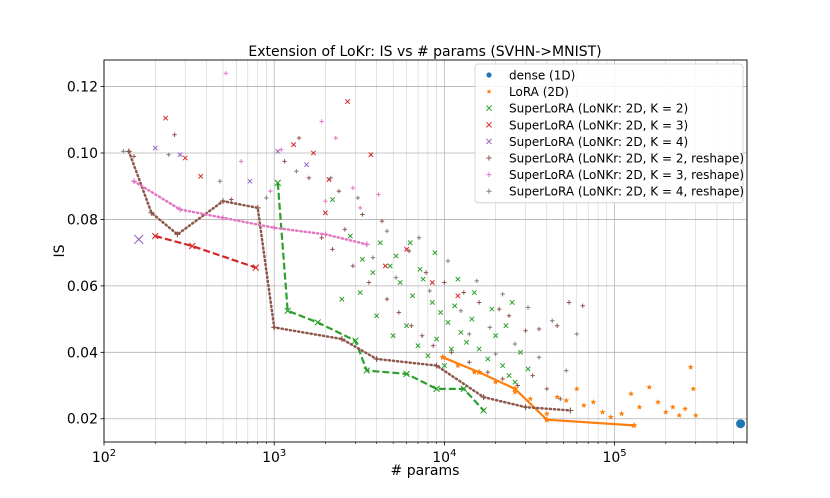 The width and height of the screenshot is (830, 498). Describe the element at coordinates (626, 192) in the screenshot. I see `legend-label: SuperLoRA (LoNKr: 2D, K = 4, reshape)` at that location.